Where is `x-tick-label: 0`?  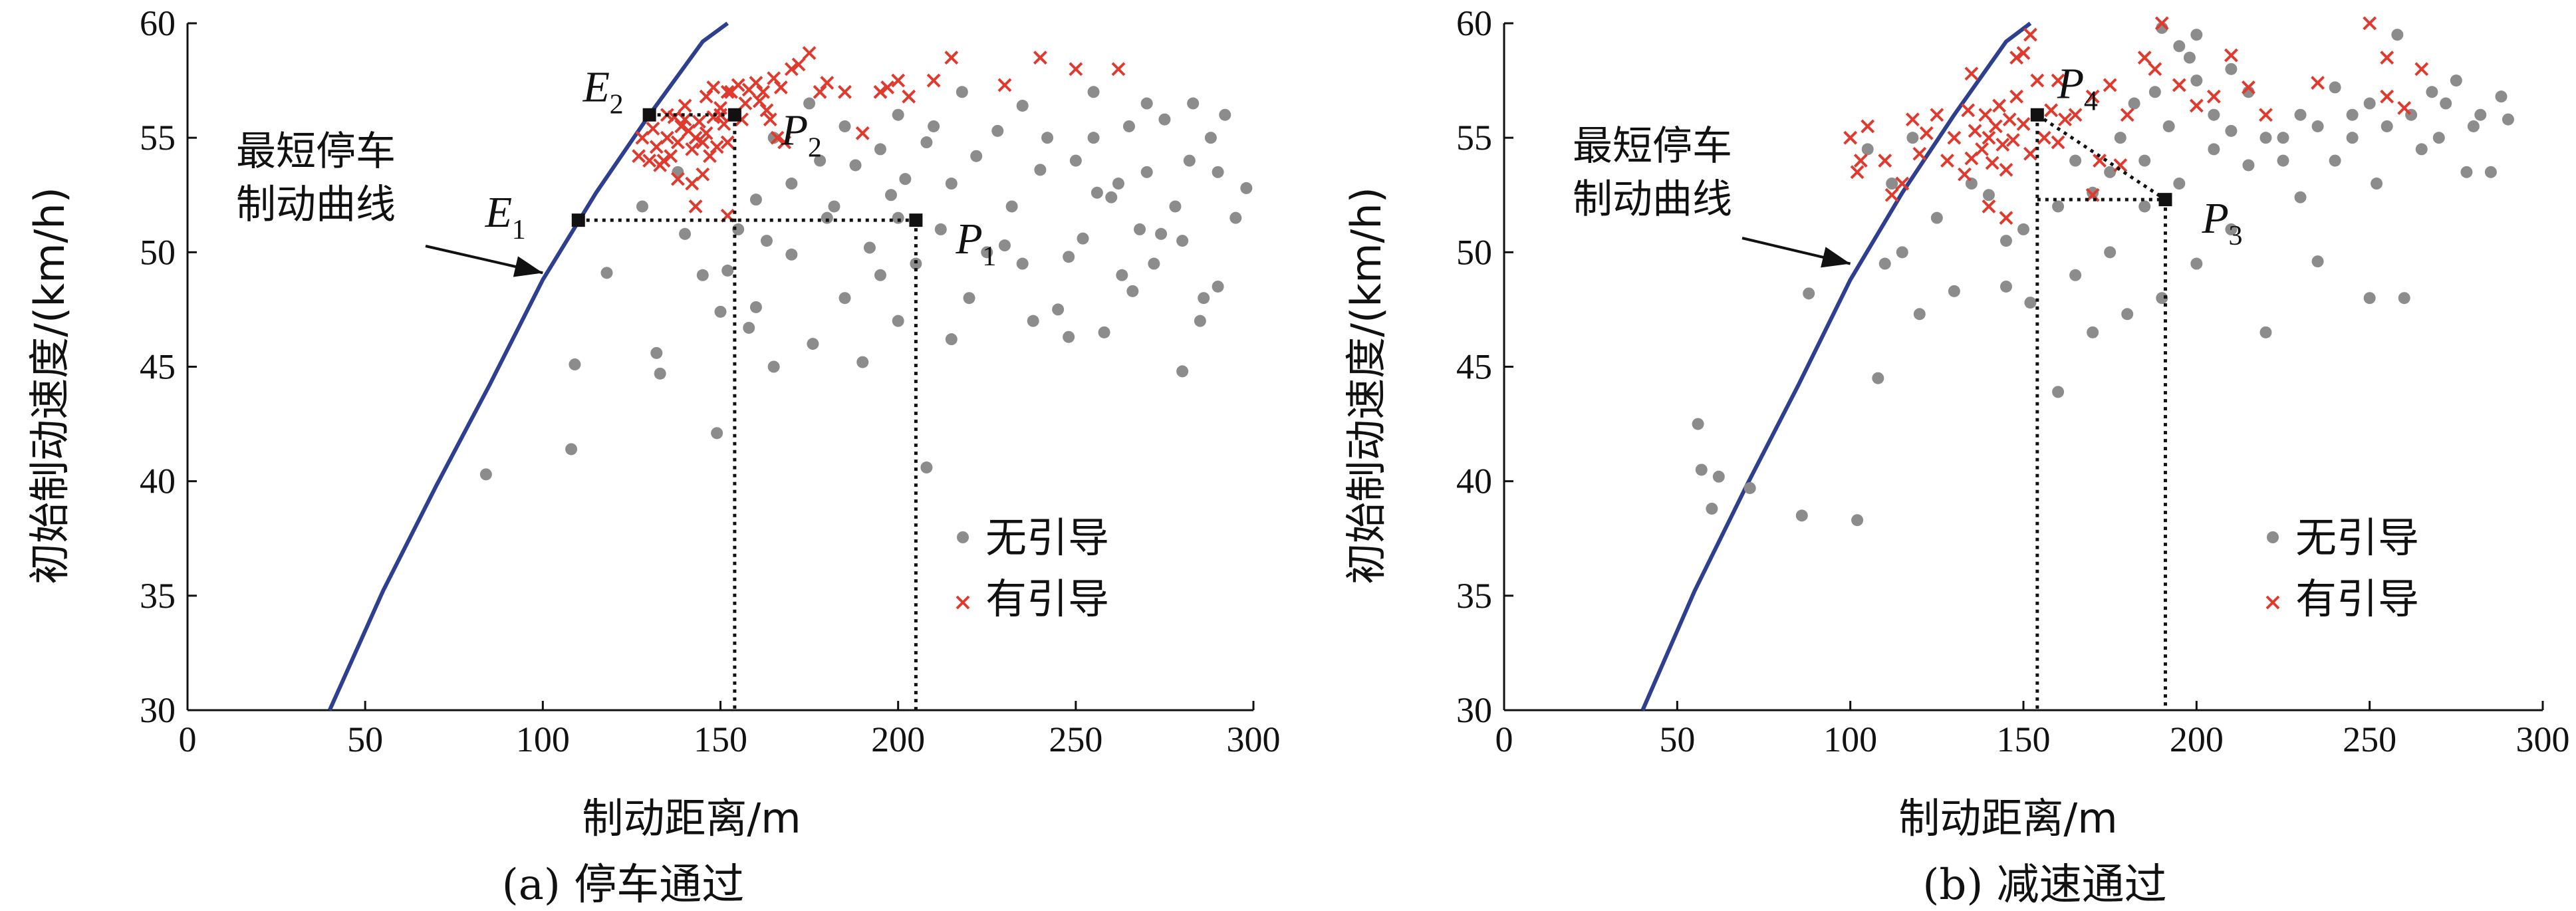 x-tick-label: 0 is located at coordinates (1504, 739).